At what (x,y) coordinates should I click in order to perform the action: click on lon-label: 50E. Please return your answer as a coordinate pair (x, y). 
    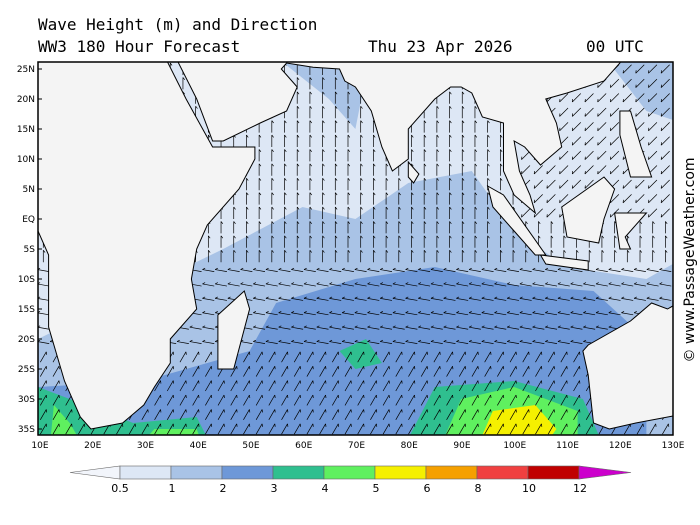
    Looking at the image, I should click on (250, 446).